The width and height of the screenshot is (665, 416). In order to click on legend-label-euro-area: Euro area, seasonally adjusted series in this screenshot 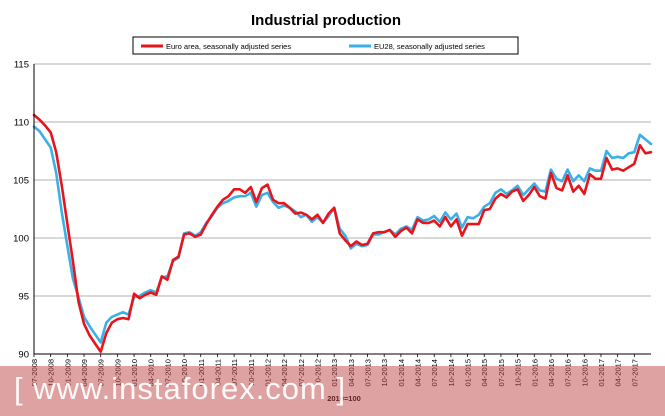, I will do `click(228, 46)`.